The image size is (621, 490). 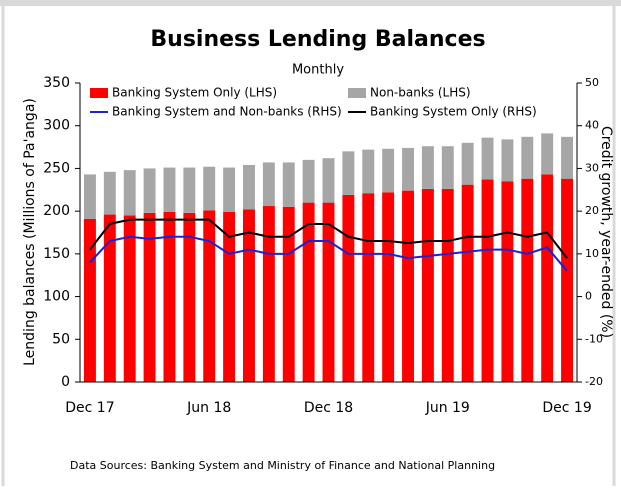 What do you see at coordinates (89, 408) in the screenshot?
I see `x-tick-label: Dec 17` at bounding box center [89, 408].